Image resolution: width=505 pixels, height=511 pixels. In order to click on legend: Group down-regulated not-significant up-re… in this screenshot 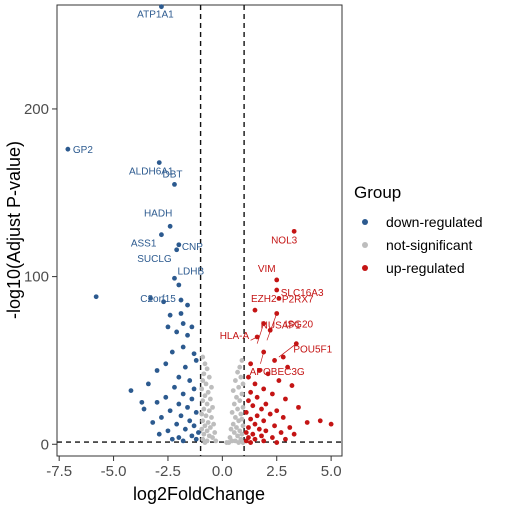, I will do `click(418, 229)`.